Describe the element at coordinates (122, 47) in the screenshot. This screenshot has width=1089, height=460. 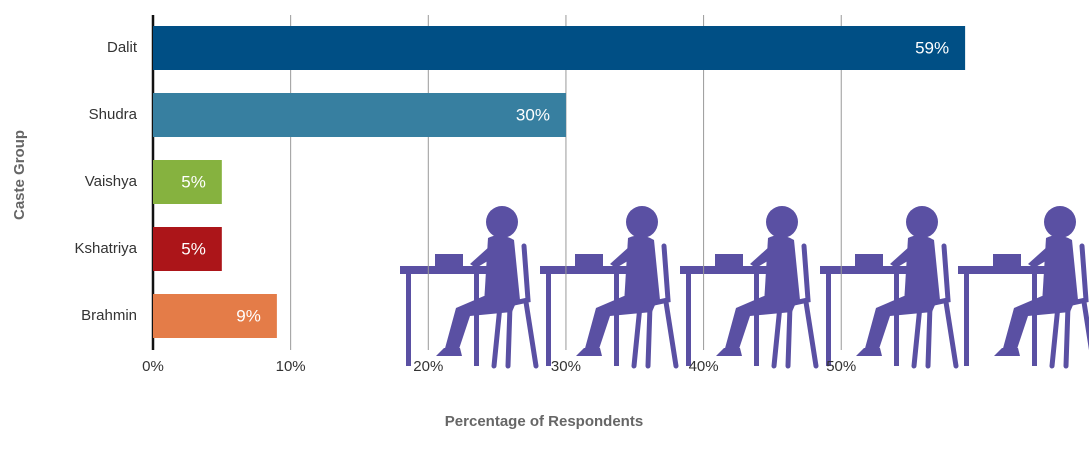
I see `y-tick-label: Dalit` at that location.